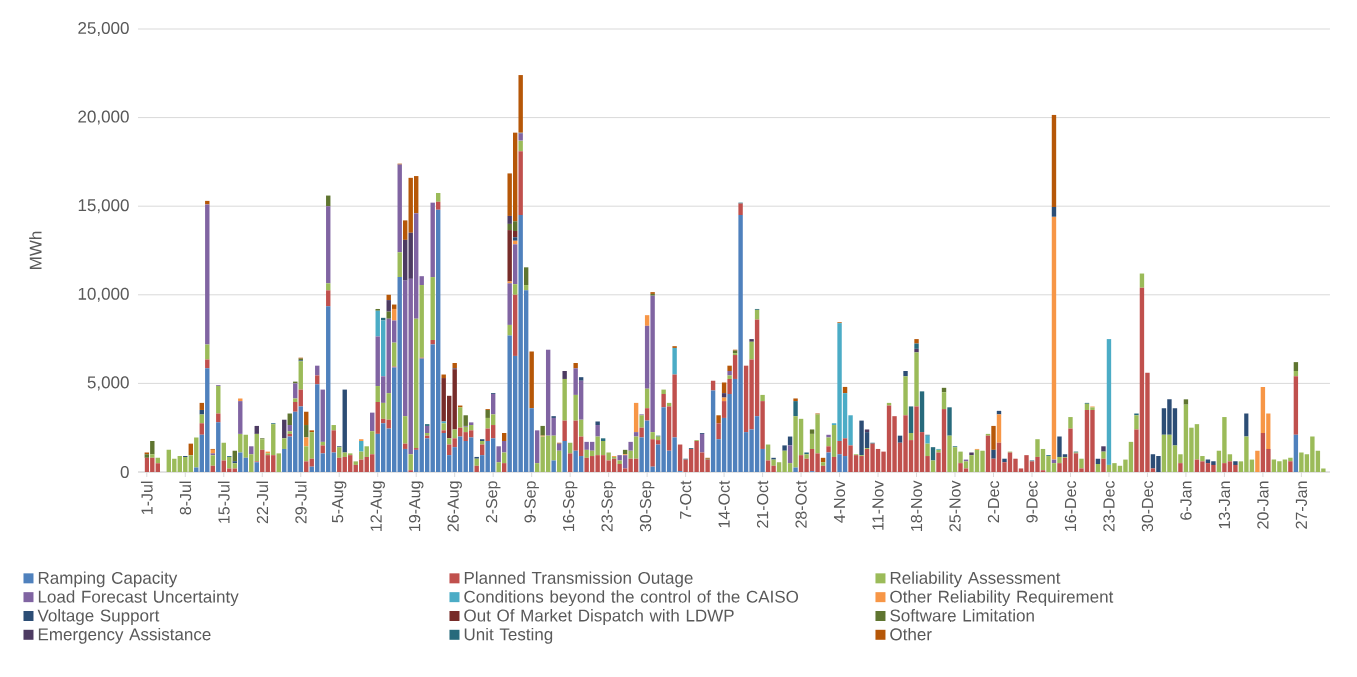 This screenshot has height=677, width=1357. I want to click on x-tick-label: 4-Nov, so click(839, 501).